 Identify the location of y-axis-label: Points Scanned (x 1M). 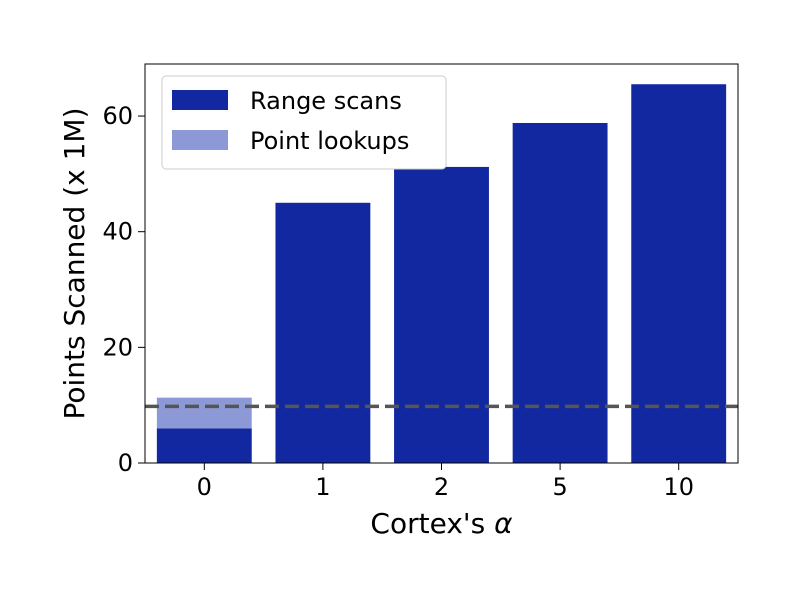
(74, 263).